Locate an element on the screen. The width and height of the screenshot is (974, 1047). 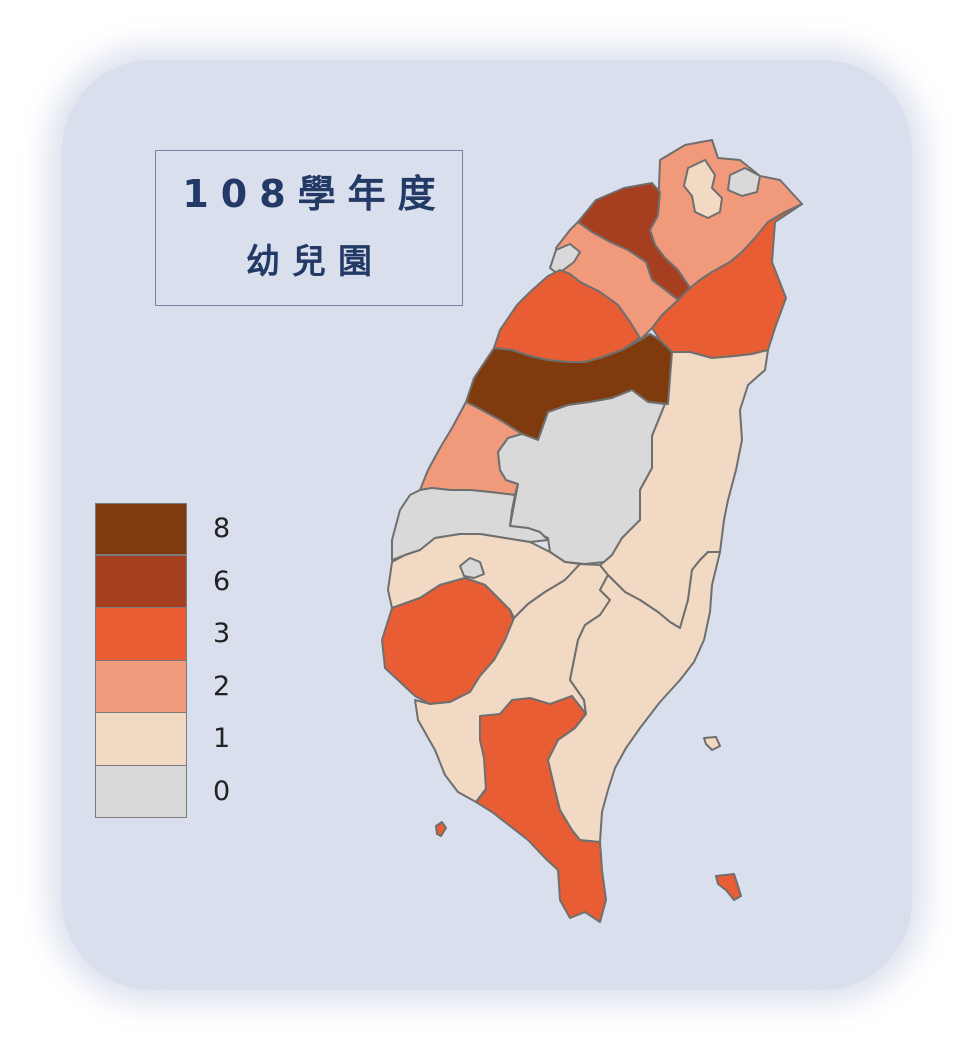
legend-label: 3 is located at coordinates (222, 633).